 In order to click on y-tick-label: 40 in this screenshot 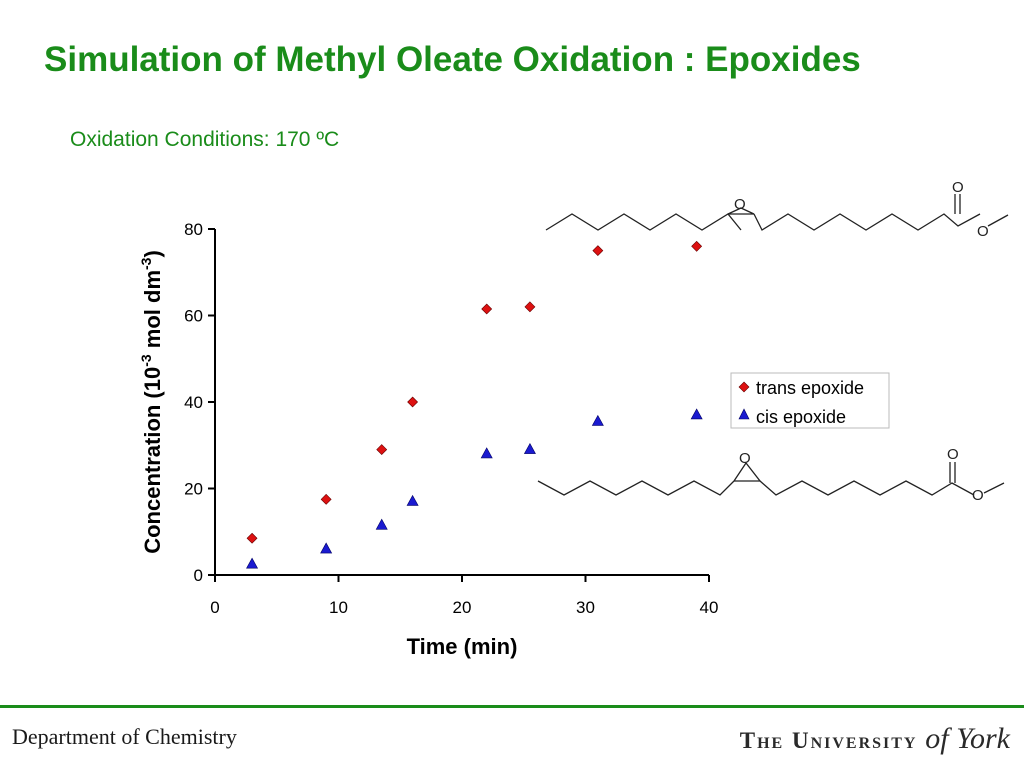, I will do `click(193, 402)`.